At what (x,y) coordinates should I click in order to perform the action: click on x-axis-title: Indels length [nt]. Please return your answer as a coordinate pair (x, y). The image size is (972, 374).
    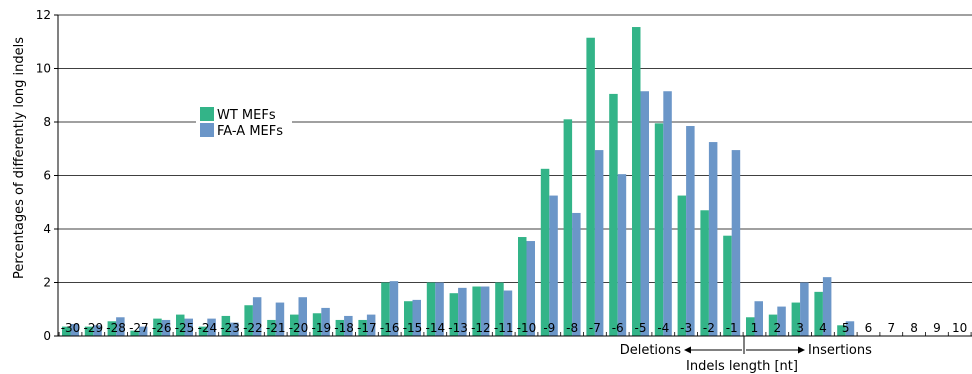
    Looking at the image, I should click on (742, 366).